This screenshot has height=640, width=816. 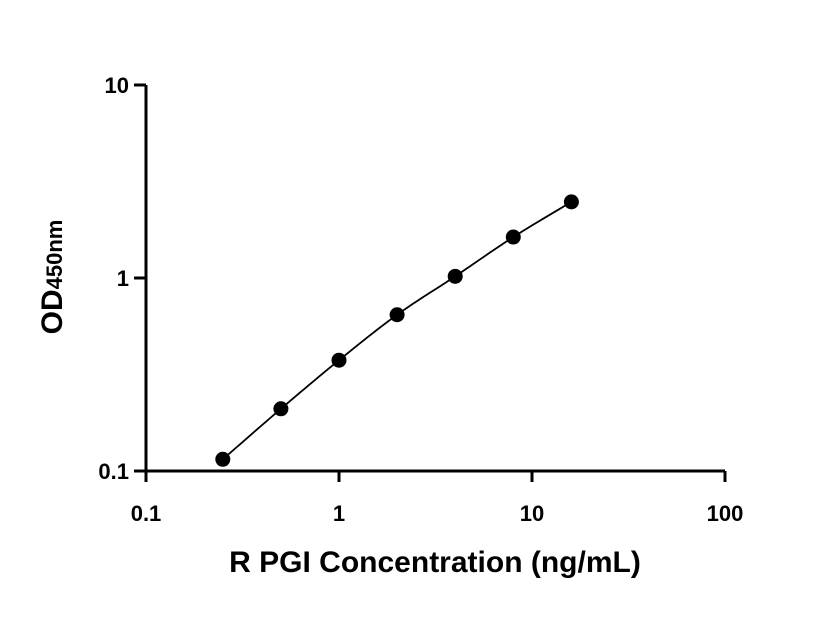 I want to click on y-axis-label: OD450nm, so click(x=52, y=277).